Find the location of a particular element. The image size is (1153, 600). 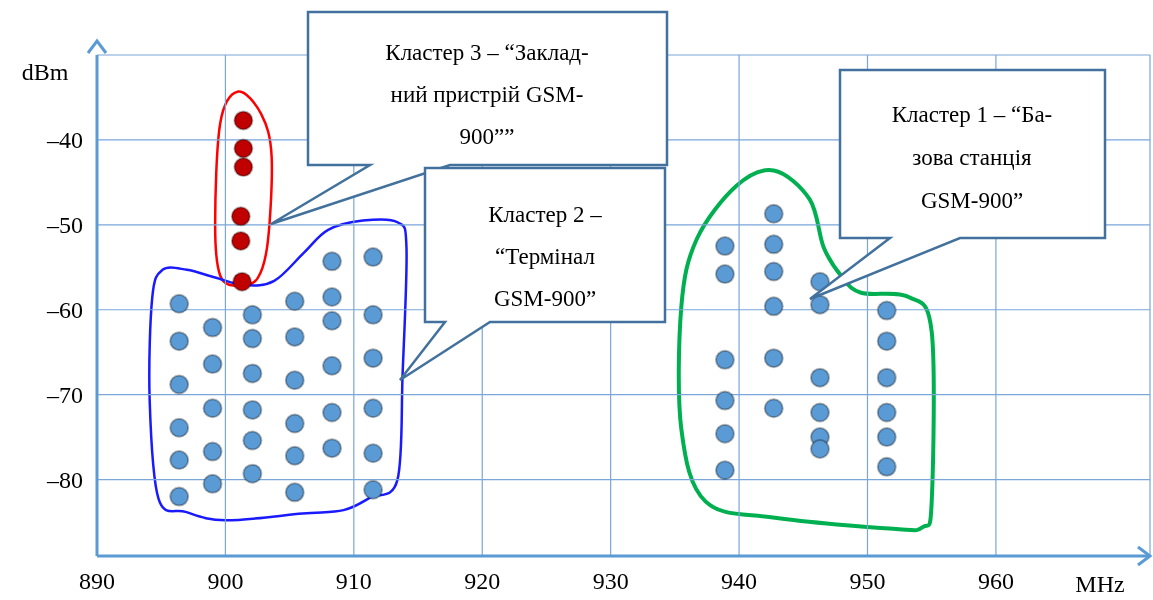

x-tick-label: 960 is located at coordinates (995, 581).